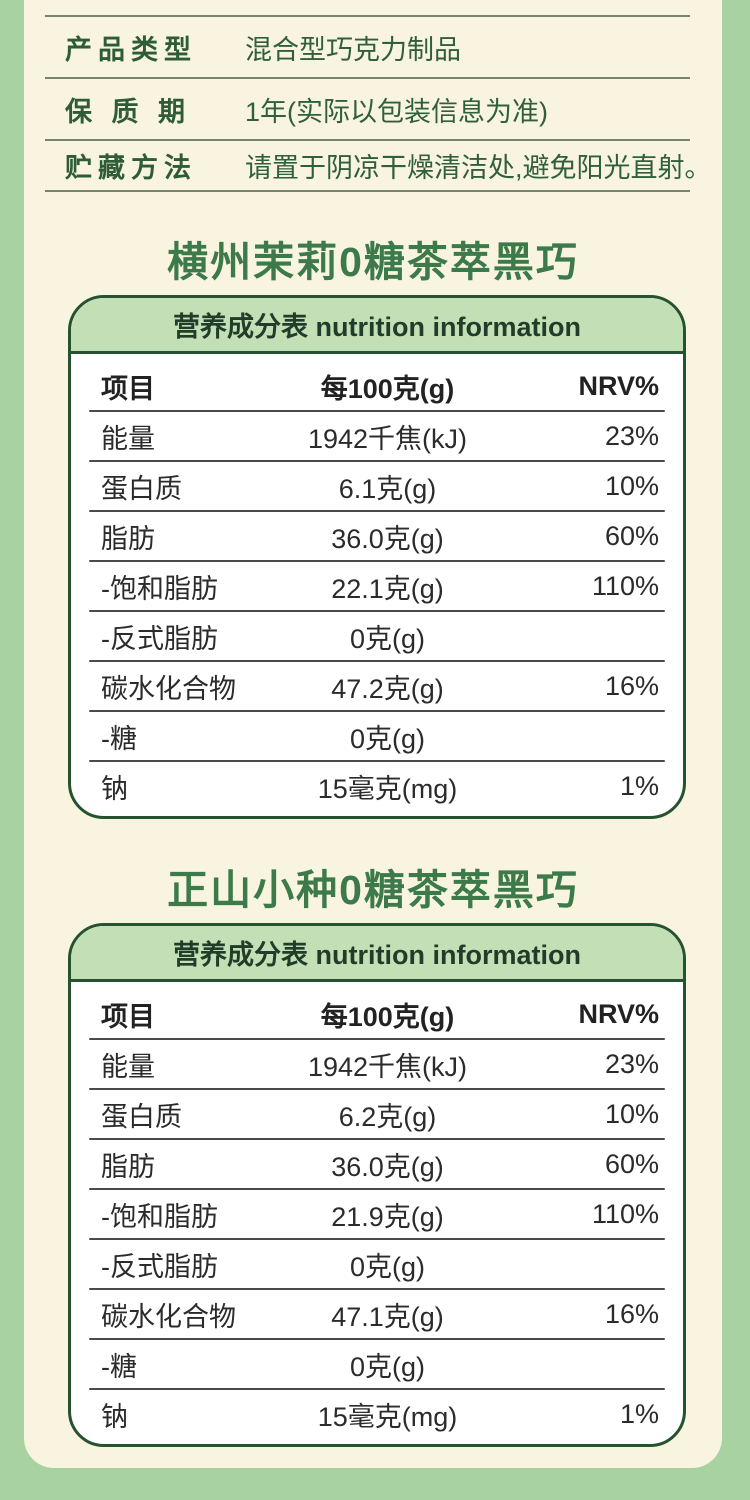  What do you see at coordinates (131, 168) in the screenshot?
I see `info-label: 贮藏方法` at bounding box center [131, 168].